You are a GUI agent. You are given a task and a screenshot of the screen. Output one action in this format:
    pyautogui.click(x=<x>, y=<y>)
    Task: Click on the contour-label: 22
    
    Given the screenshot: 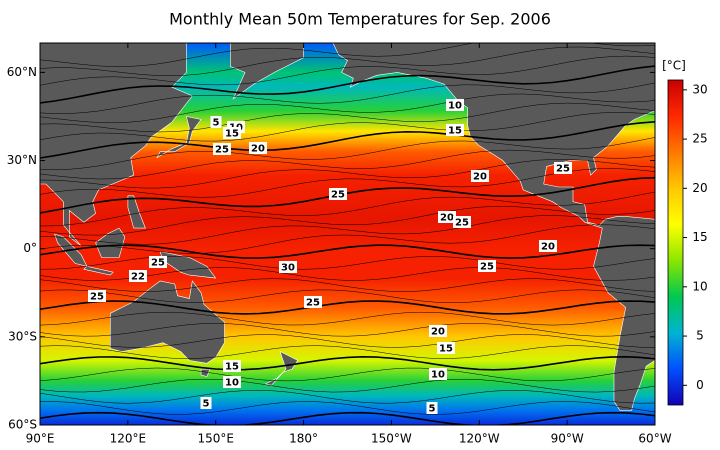 What is the action you would take?
    pyautogui.click(x=138, y=277)
    